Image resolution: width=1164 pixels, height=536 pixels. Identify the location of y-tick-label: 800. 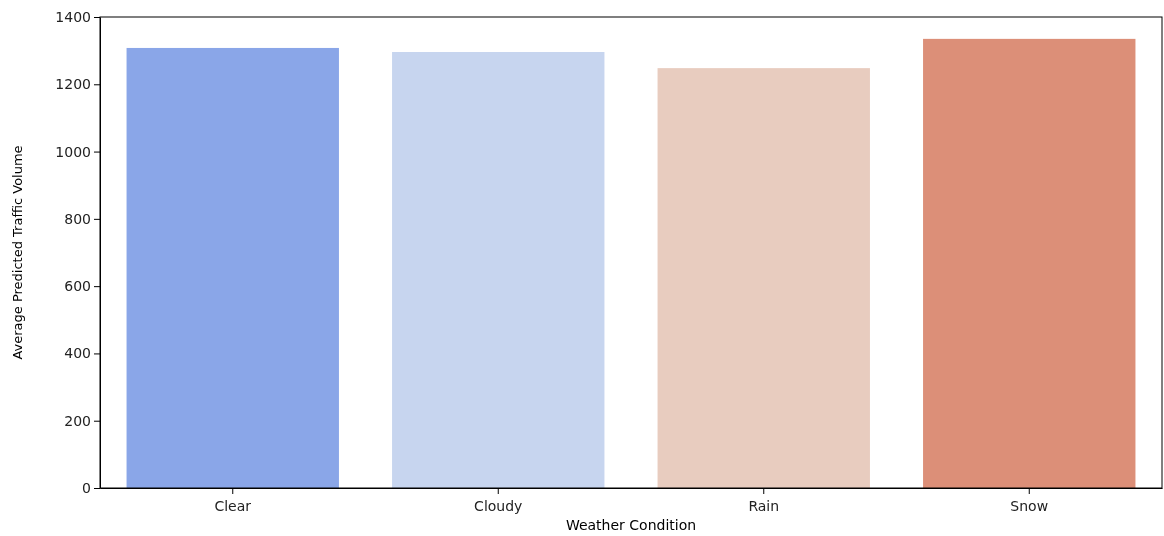
(77, 218).